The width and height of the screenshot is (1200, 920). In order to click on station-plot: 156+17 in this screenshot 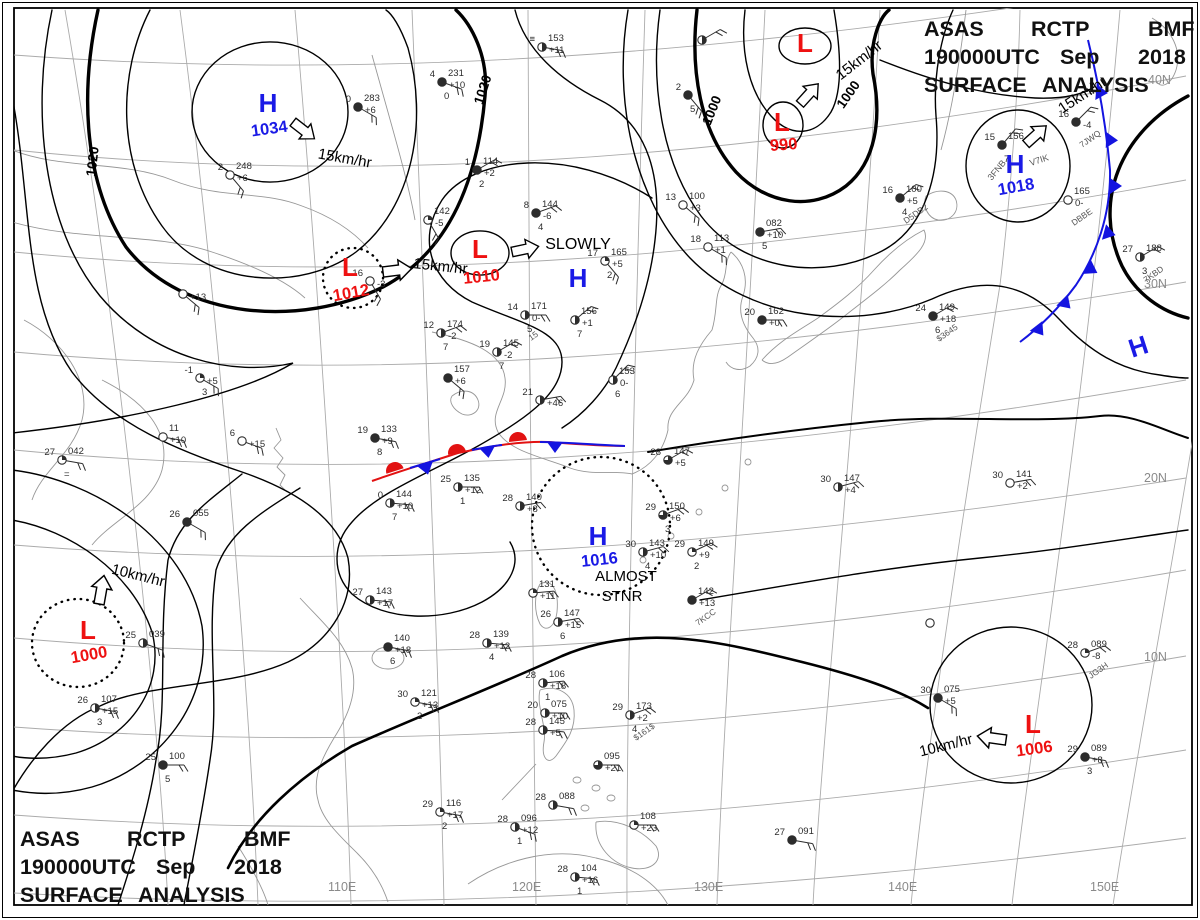, I will do `click(584, 323)`.